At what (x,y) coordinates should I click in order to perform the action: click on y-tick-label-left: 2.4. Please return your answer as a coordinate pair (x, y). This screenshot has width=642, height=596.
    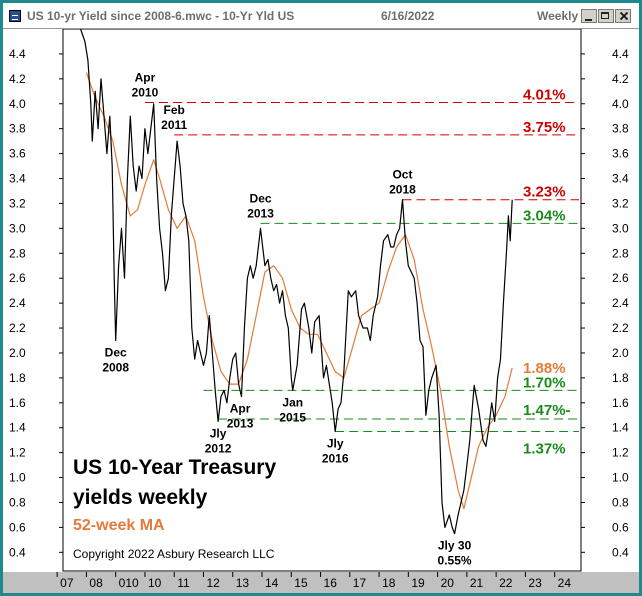
    Looking at the image, I should click on (17, 303).